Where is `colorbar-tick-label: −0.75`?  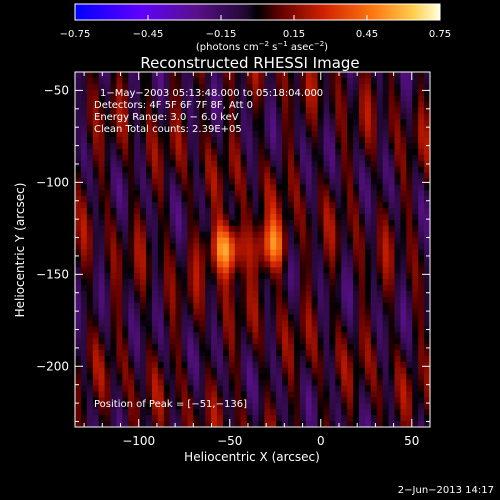
colorbar-tick-label: −0.75 is located at coordinates (75, 34).